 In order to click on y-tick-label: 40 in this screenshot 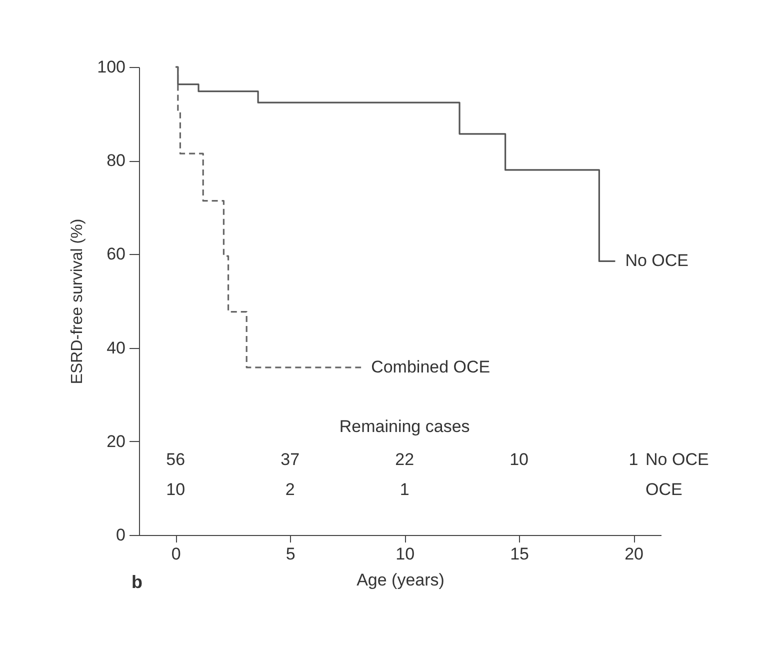, I will do `click(116, 348)`.